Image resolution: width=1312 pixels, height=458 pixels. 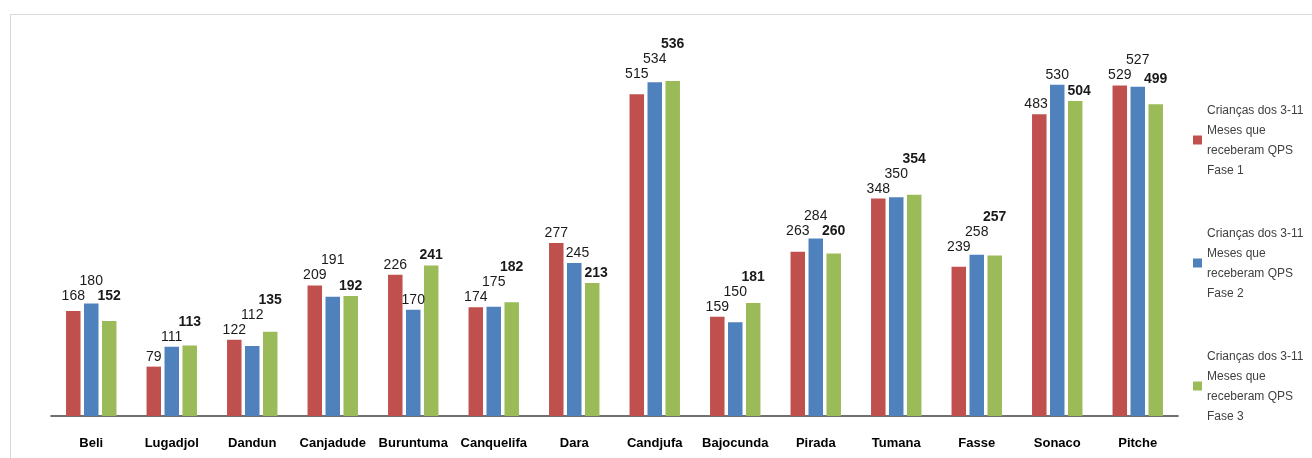 I want to click on data-label: 499, so click(x=1156, y=77).